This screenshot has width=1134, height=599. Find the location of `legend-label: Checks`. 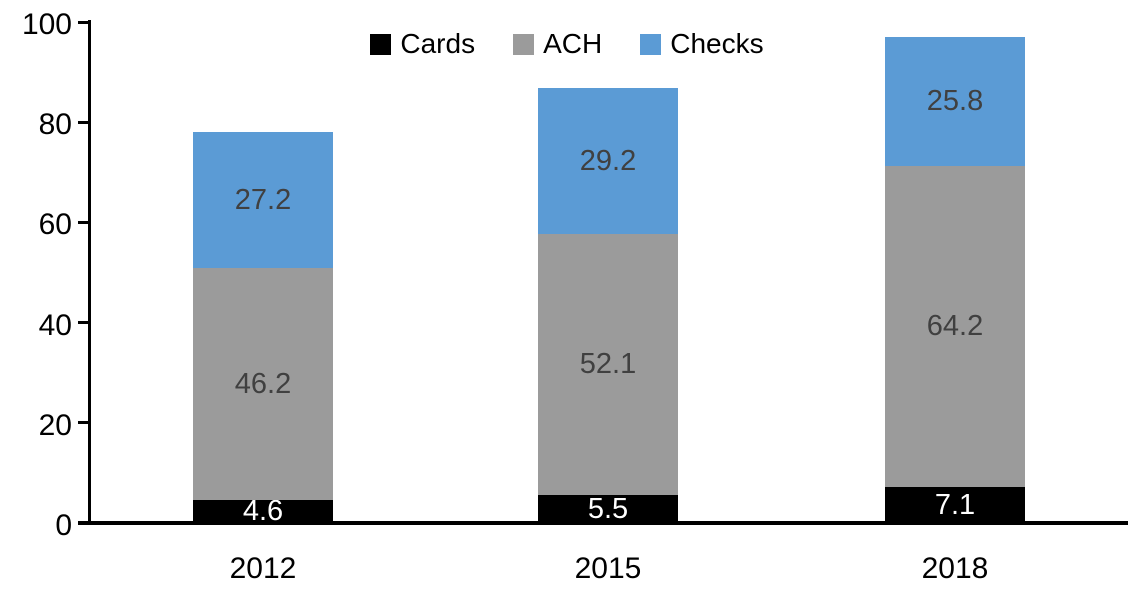

legend-label: Checks is located at coordinates (717, 43).